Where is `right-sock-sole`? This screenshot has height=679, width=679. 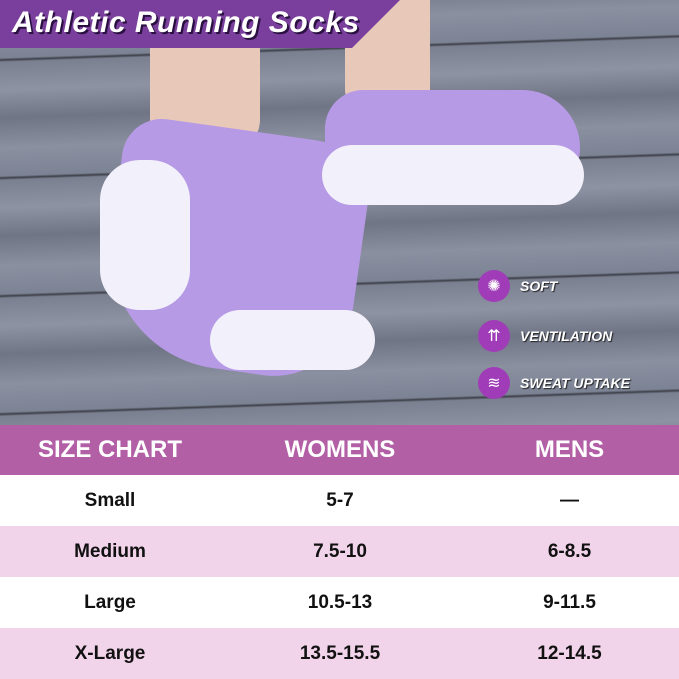 right-sock-sole is located at coordinates (453, 175).